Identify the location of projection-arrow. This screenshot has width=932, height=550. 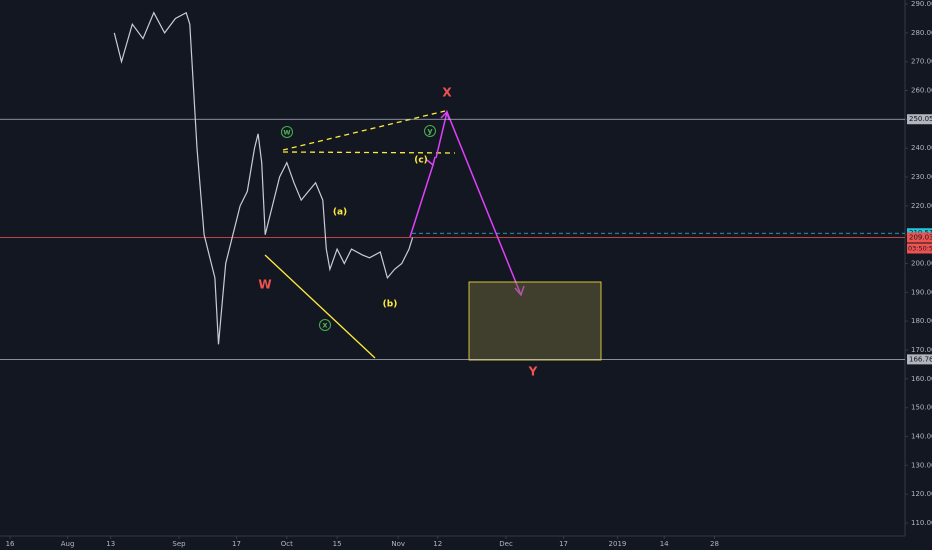
(421, 201).